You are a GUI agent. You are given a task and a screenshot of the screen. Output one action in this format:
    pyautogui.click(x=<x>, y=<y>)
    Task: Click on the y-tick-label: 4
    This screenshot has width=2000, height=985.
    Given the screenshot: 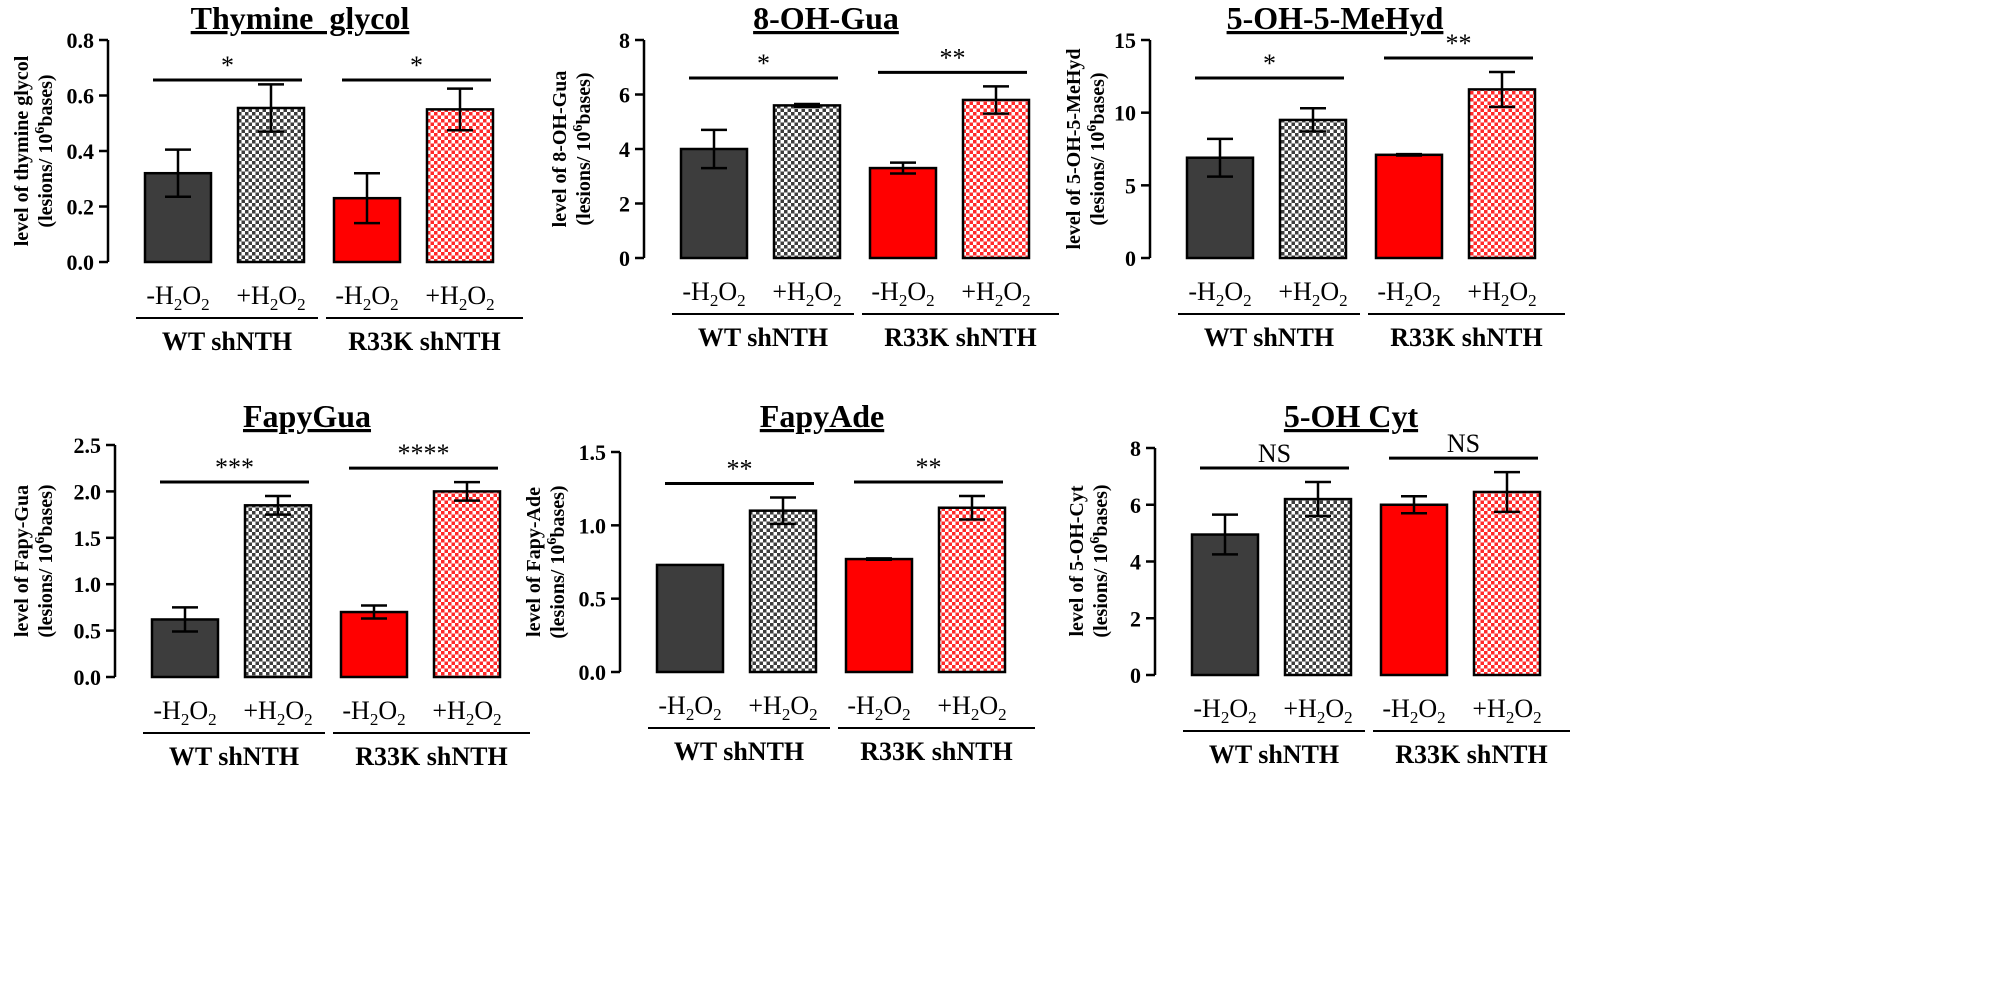 What is the action you would take?
    pyautogui.click(x=1135, y=562)
    